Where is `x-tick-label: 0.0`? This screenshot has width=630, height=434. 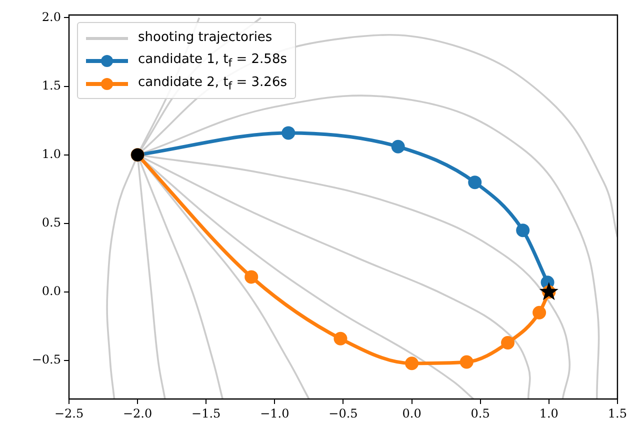 x-tick-label: 0.0 is located at coordinates (412, 413).